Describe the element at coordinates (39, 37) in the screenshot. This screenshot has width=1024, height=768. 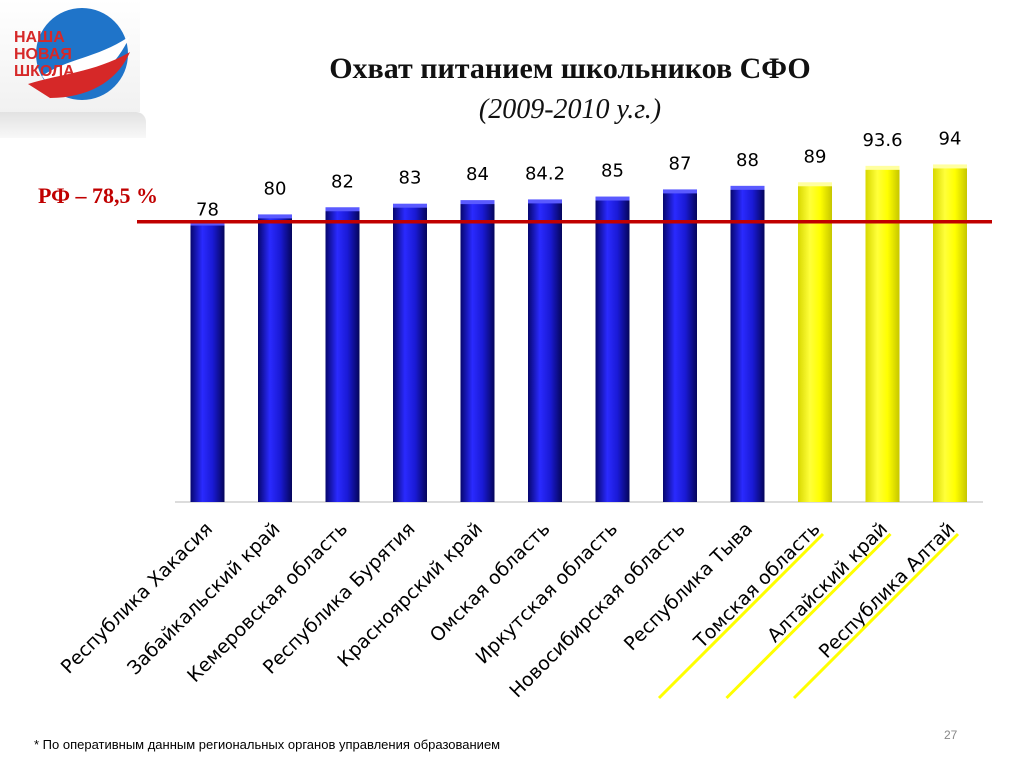
I see `logo-line-1: НАША` at that location.